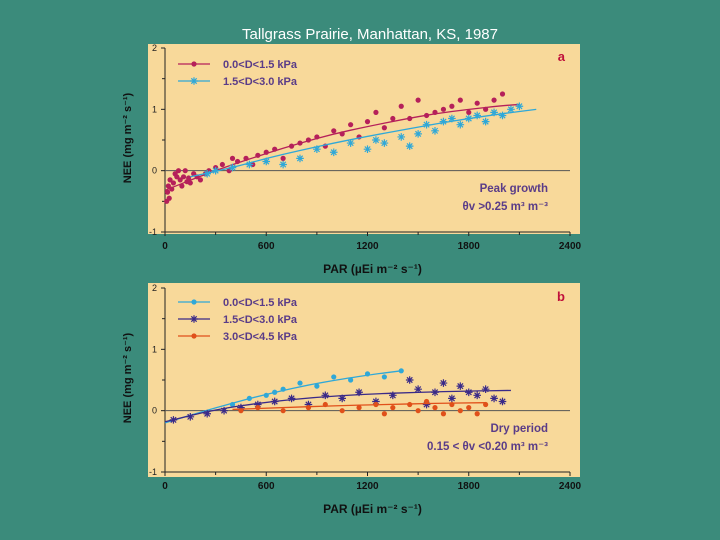 This screenshot has height=540, width=720. Describe the element at coordinates (260, 65) in the screenshot. I see `legend-label: 0.0<D<1.5 kPa` at that location.